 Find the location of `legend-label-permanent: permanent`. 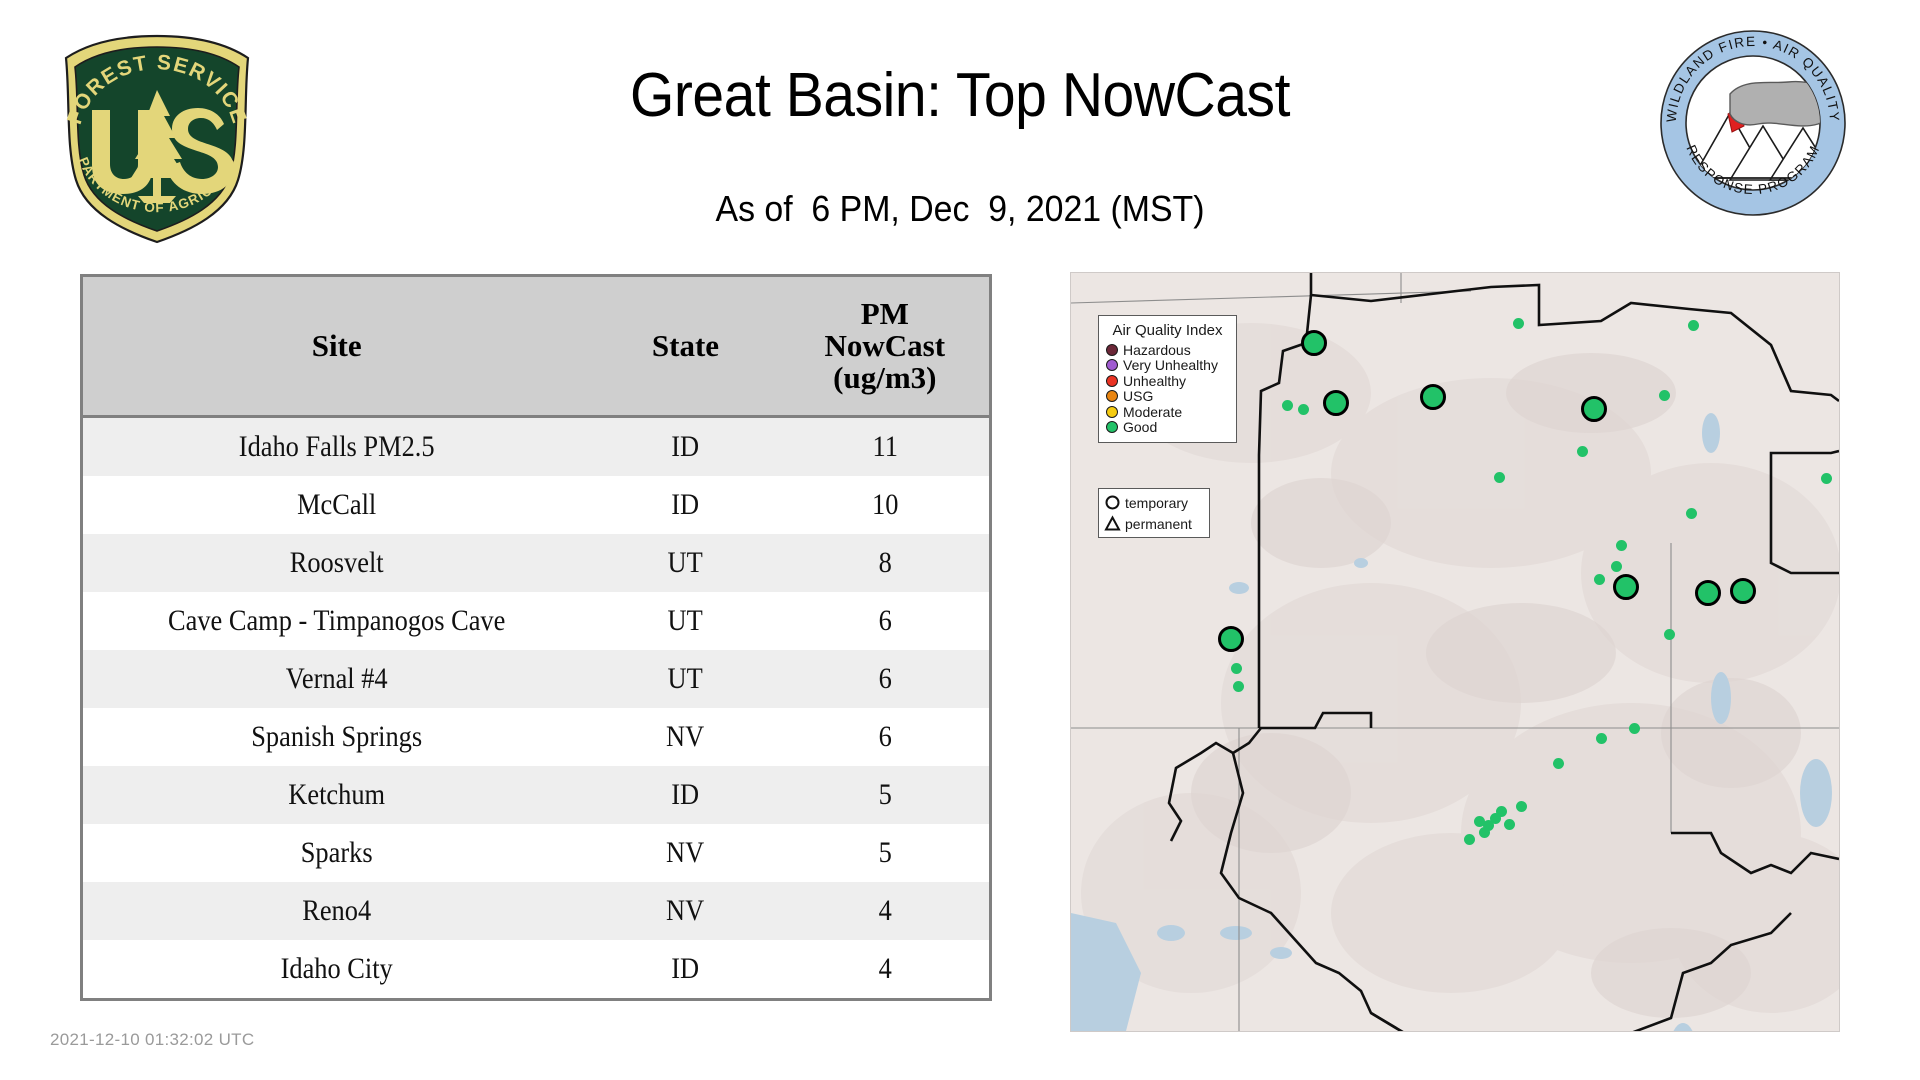

legend-label-permanent: permanent is located at coordinates (1158, 523).